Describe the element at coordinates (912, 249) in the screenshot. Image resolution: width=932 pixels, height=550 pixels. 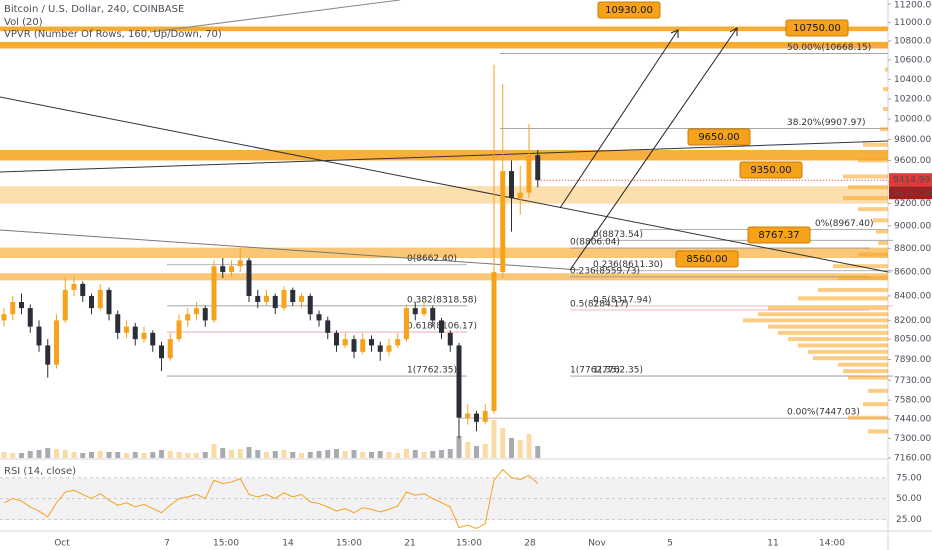
I see `y-tick-label: 8800.00` at that location.